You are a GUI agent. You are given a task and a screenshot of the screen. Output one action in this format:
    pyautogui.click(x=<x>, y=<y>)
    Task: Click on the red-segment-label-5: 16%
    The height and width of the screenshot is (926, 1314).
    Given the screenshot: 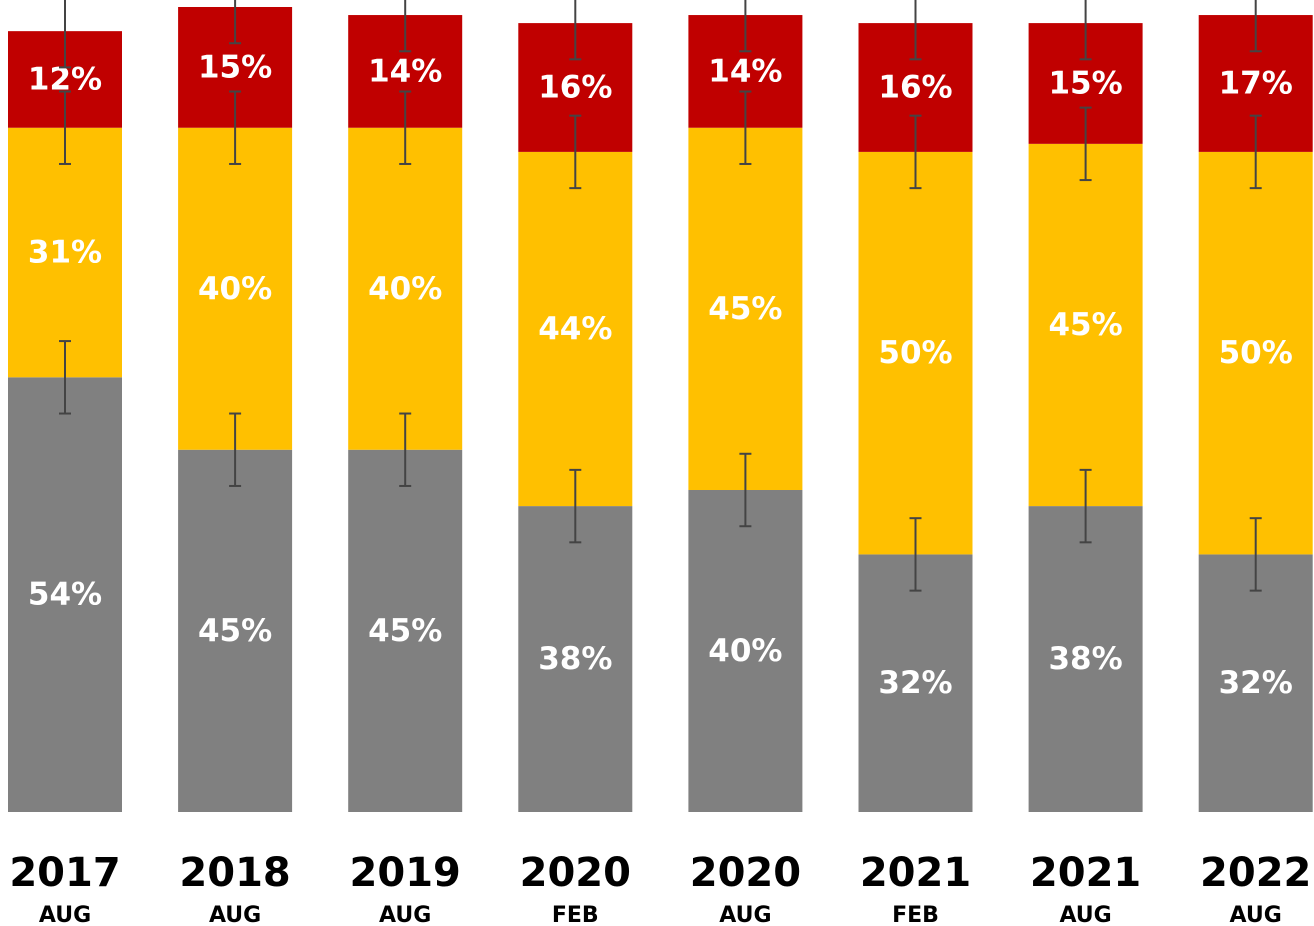 What is the action you would take?
    pyautogui.click(x=915, y=88)
    